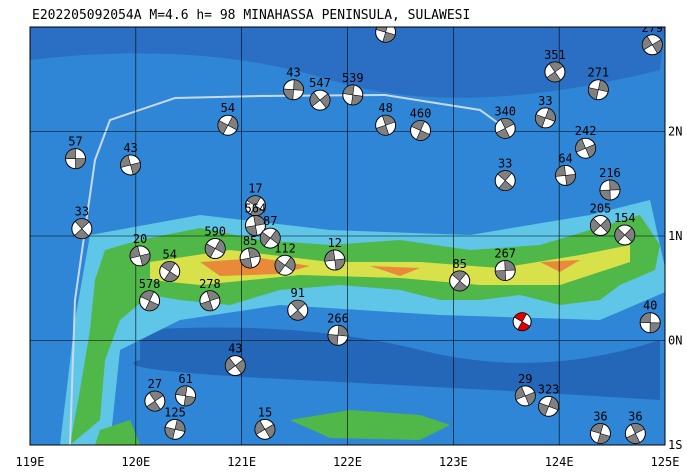 This screenshot has height=475, width=687. I want to click on depth-label: 17, so click(255, 189).